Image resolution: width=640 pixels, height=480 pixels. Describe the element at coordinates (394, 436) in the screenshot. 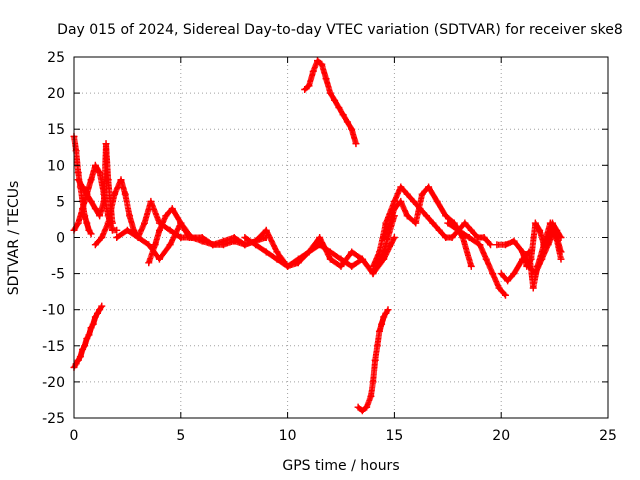

I see `x-tick-label: 15` at that location.